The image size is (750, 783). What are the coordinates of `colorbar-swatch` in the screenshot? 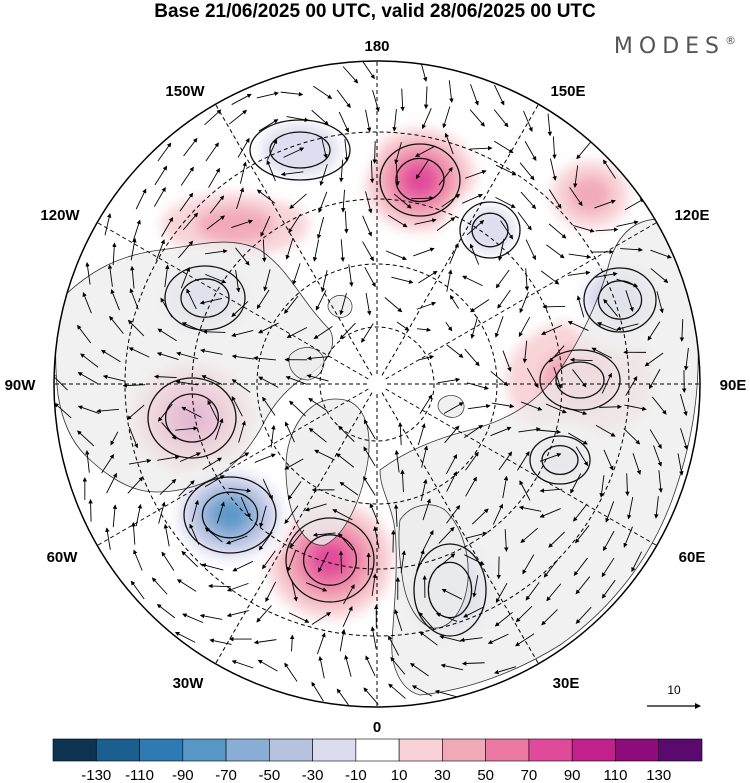 It's located at (161, 750).